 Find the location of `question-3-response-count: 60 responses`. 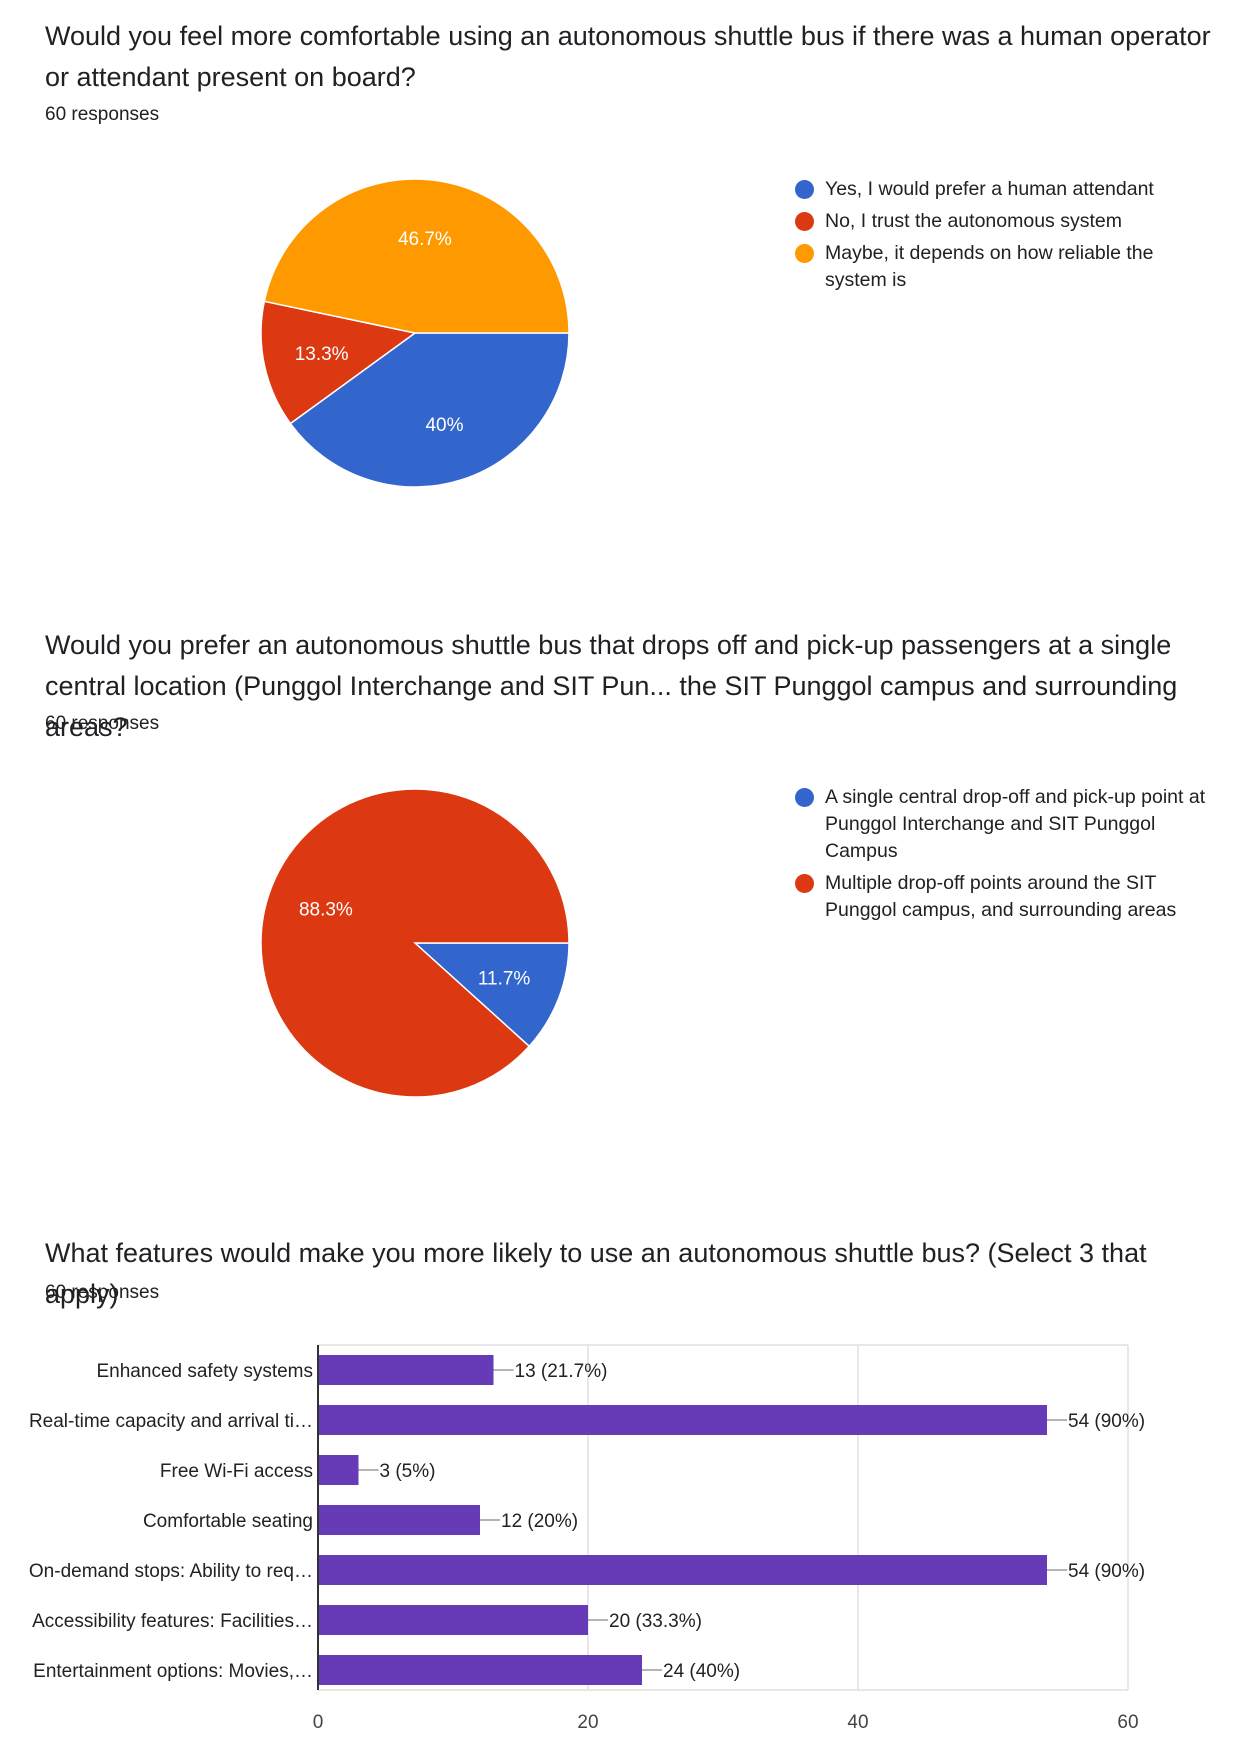

question-3-response-count: 60 responses is located at coordinates (102, 1292).